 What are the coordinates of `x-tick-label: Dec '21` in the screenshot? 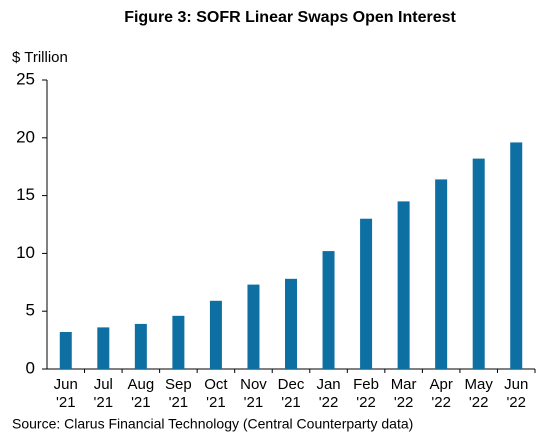 It's located at (291, 393).